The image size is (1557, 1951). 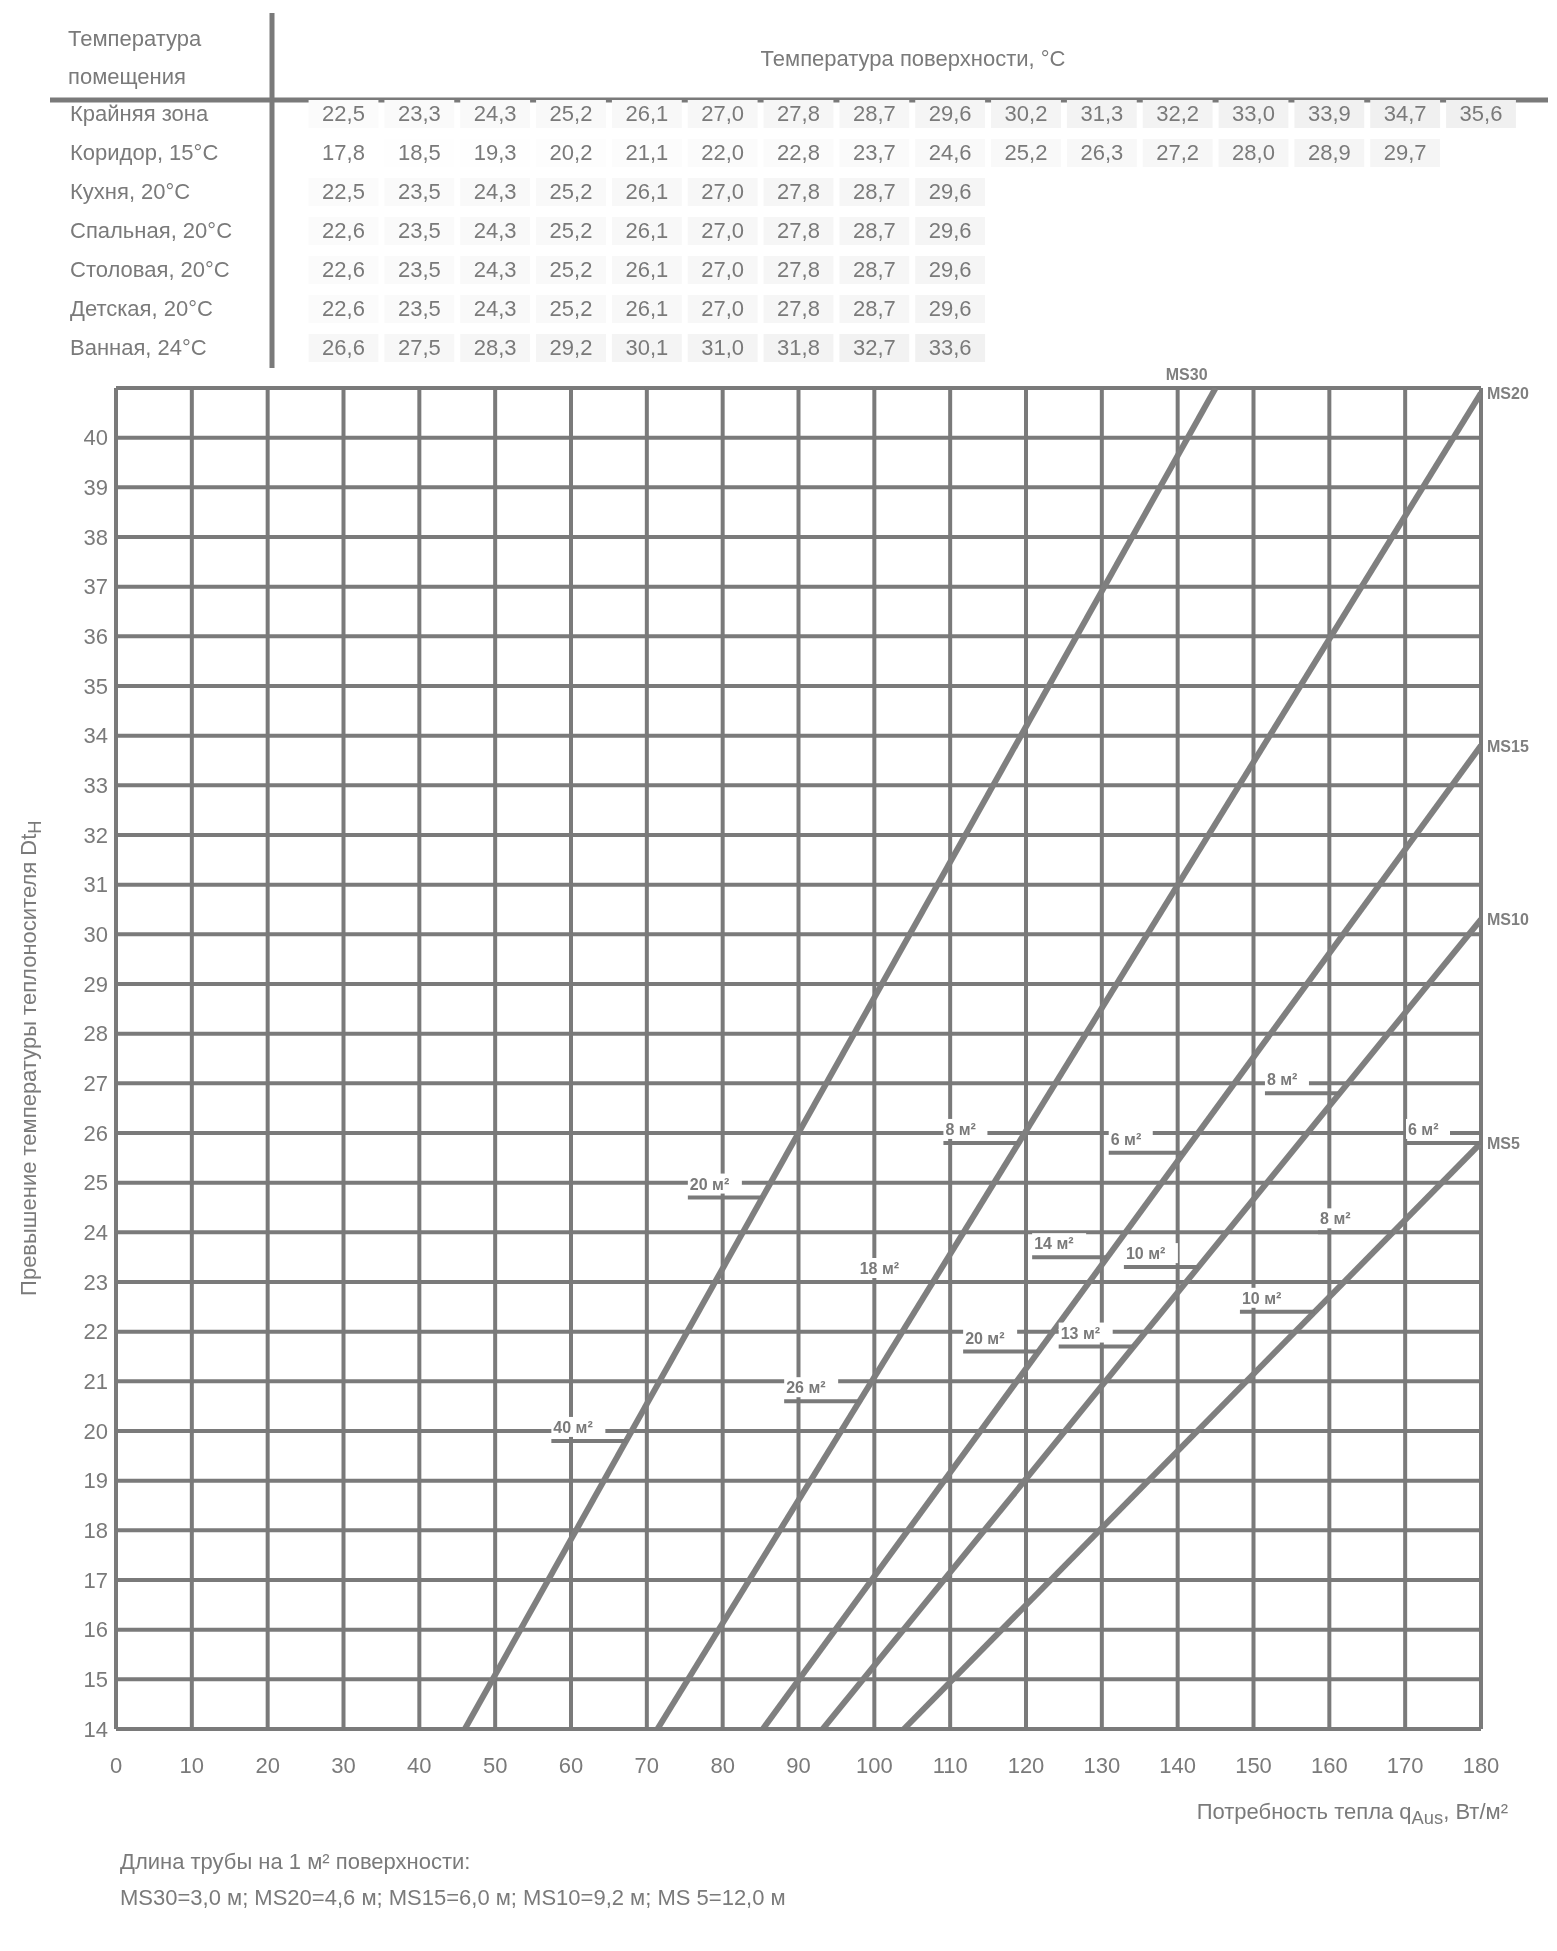 I want to click on y-tick-label: 15, so click(x=95, y=1680).